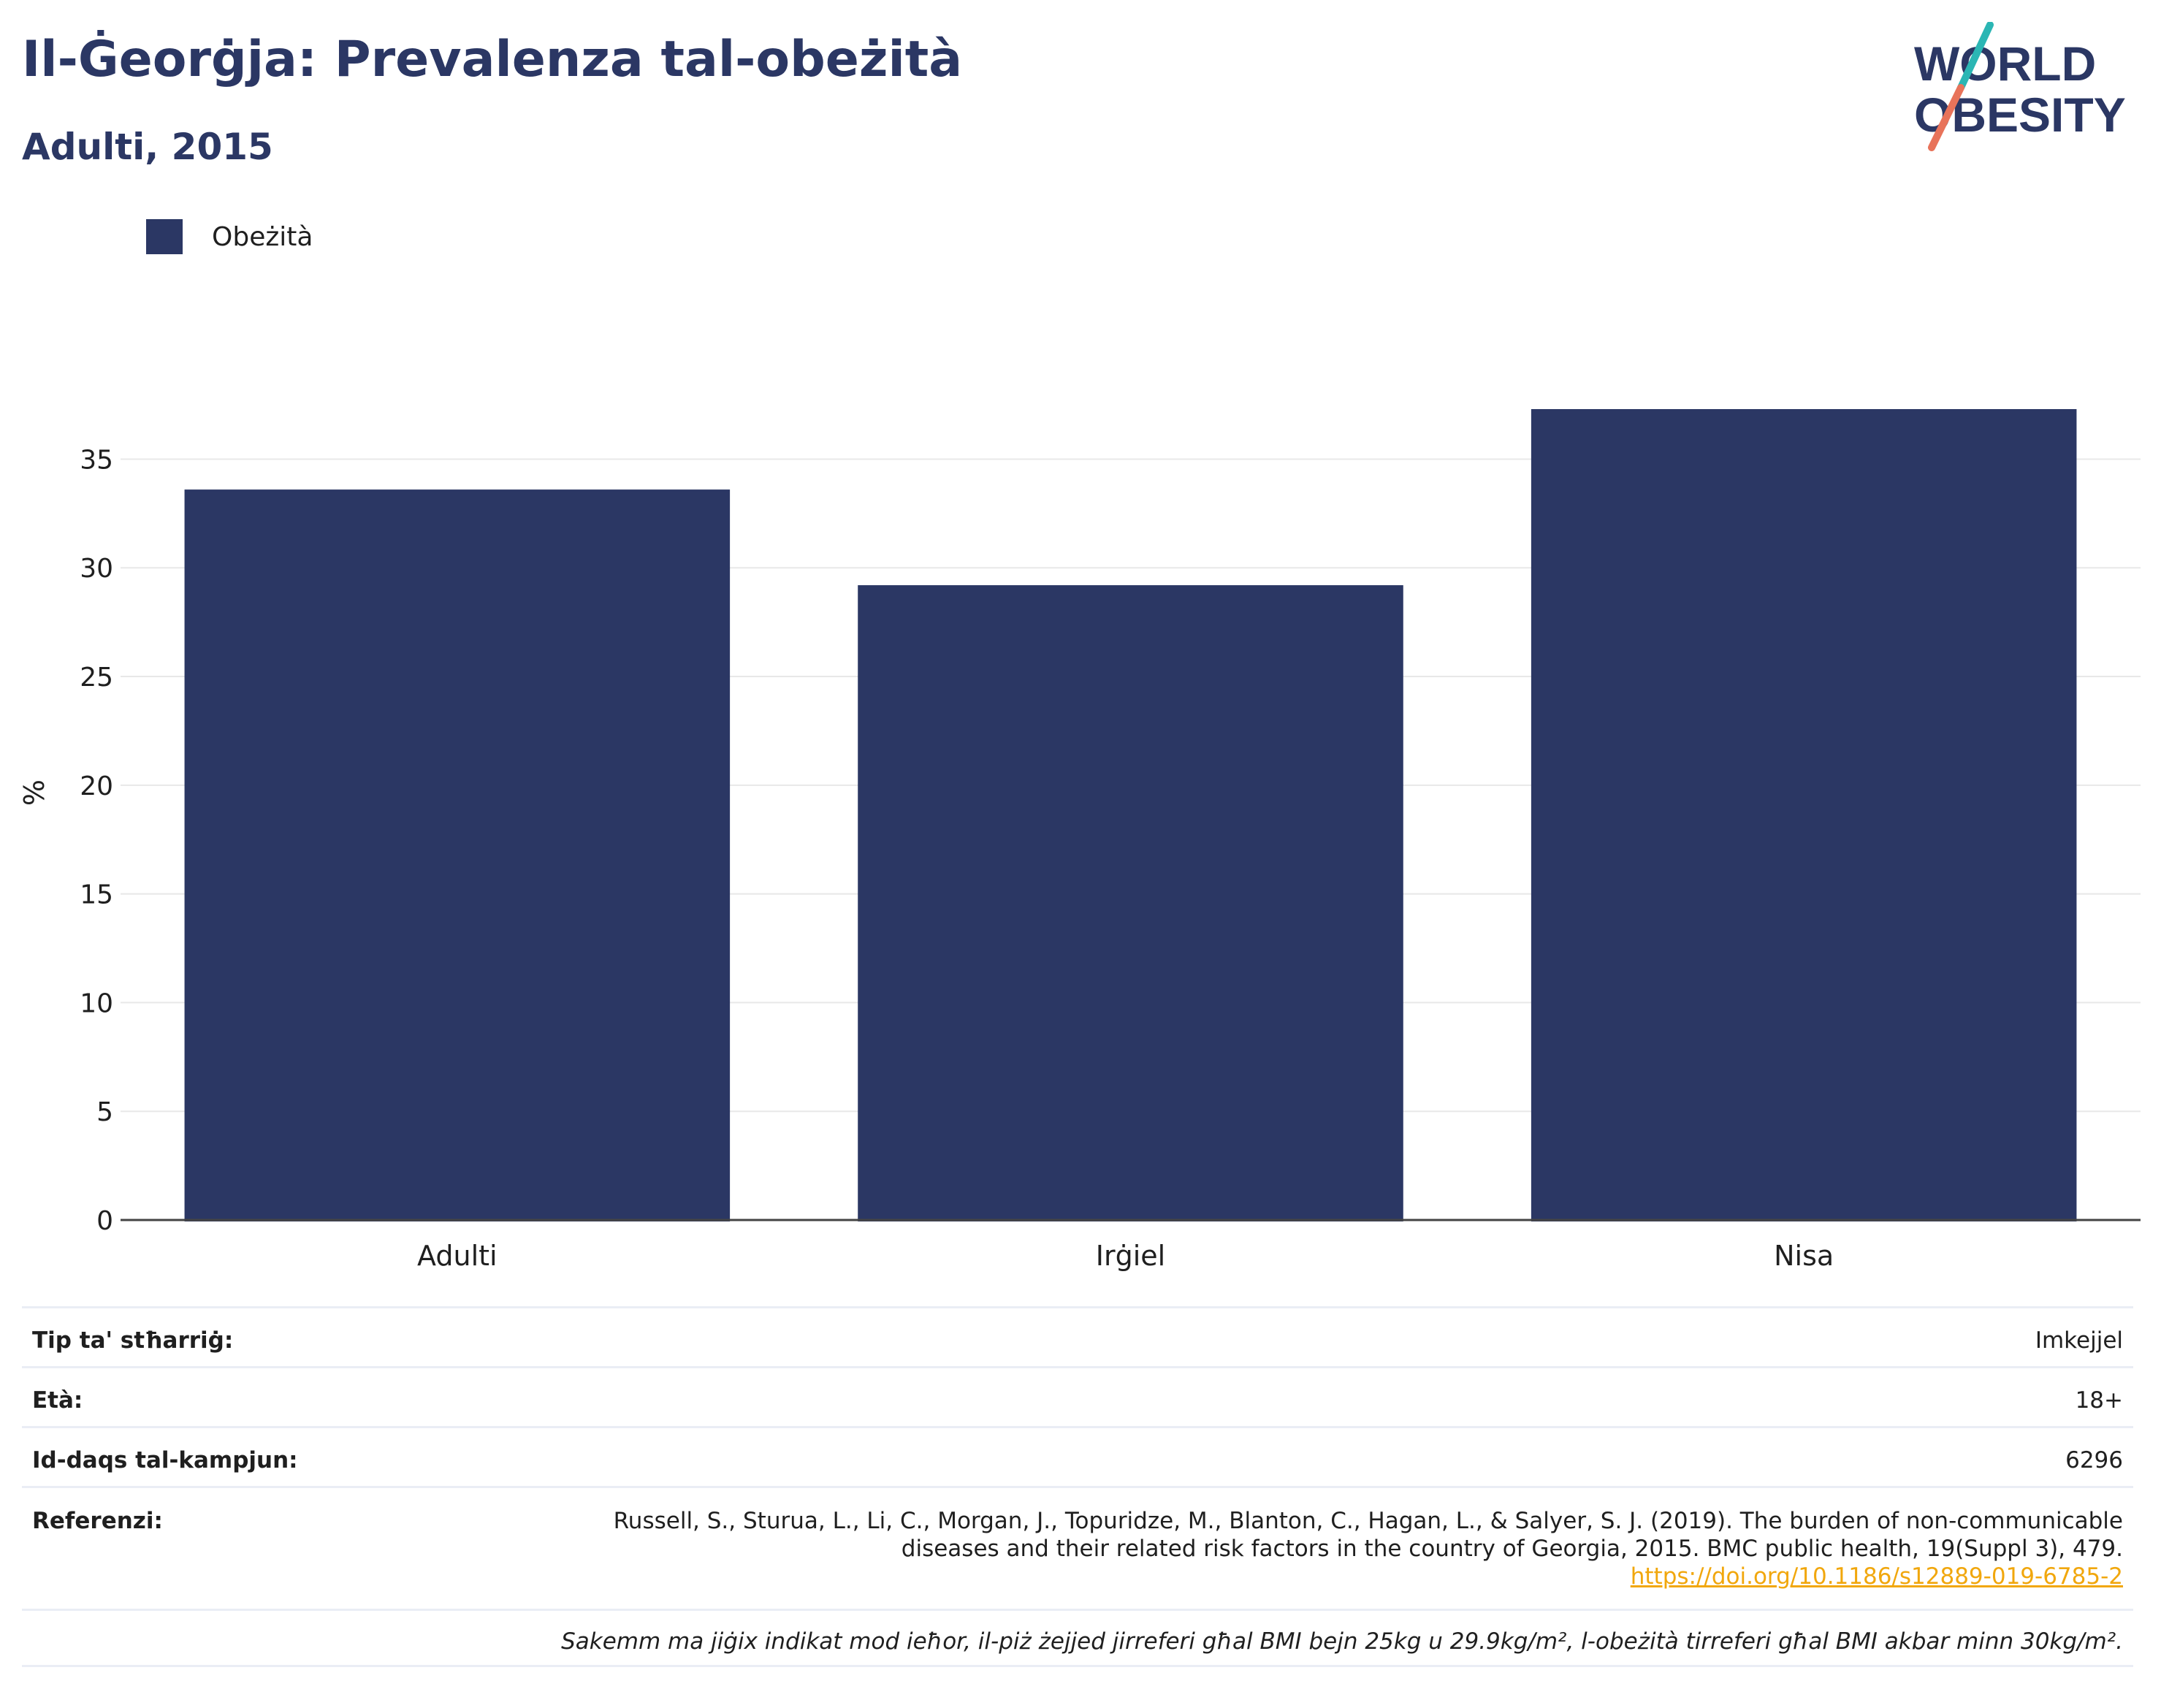 The image size is (2161, 1708). Describe the element at coordinates (457, 855) in the screenshot. I see `bar-adulti` at that location.